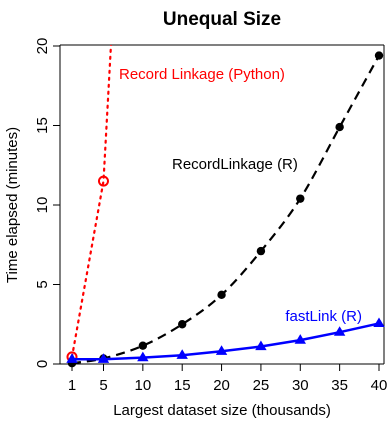  Describe the element at coordinates (339, 385) in the screenshot. I see `x-tick-label: 35` at that location.